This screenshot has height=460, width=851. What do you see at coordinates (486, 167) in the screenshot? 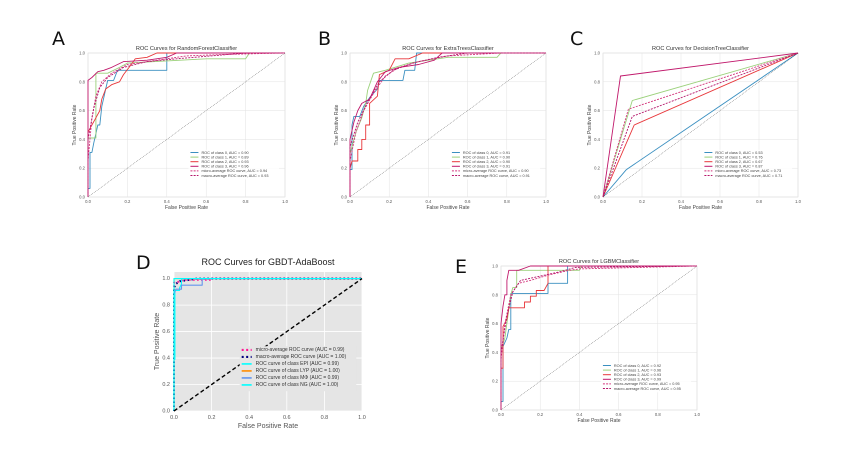
I see `legend-label: ROC of class 3, AUC = 0.91` at bounding box center [486, 167].